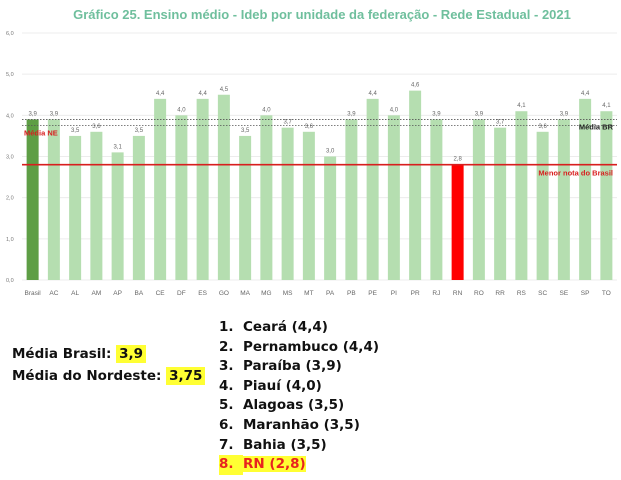  What do you see at coordinates (308, 293) in the screenshot?
I see `x-tick-label: MT` at bounding box center [308, 293].